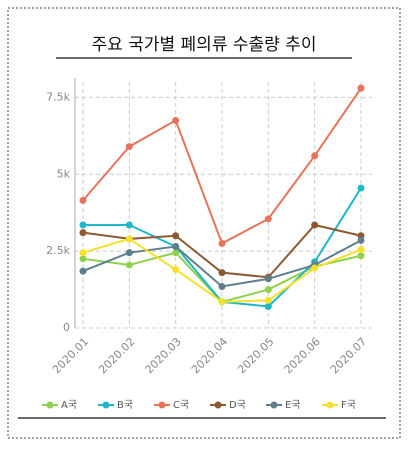  What do you see at coordinates (163, 355) in the screenshot?
I see `x-tick-label: 2020.03` at bounding box center [163, 355].